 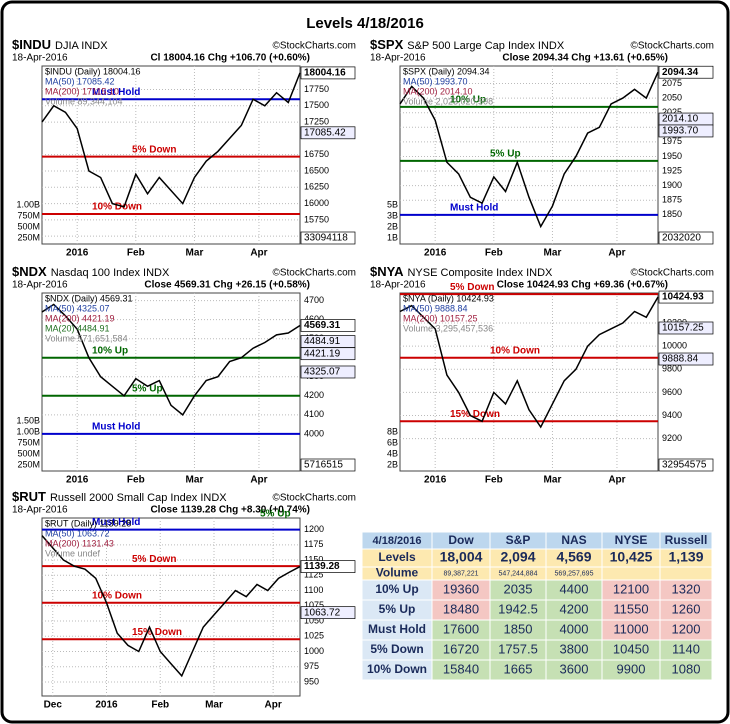 What do you see at coordinates (574, 608) in the screenshot?
I see `table-value: 4200` at bounding box center [574, 608].